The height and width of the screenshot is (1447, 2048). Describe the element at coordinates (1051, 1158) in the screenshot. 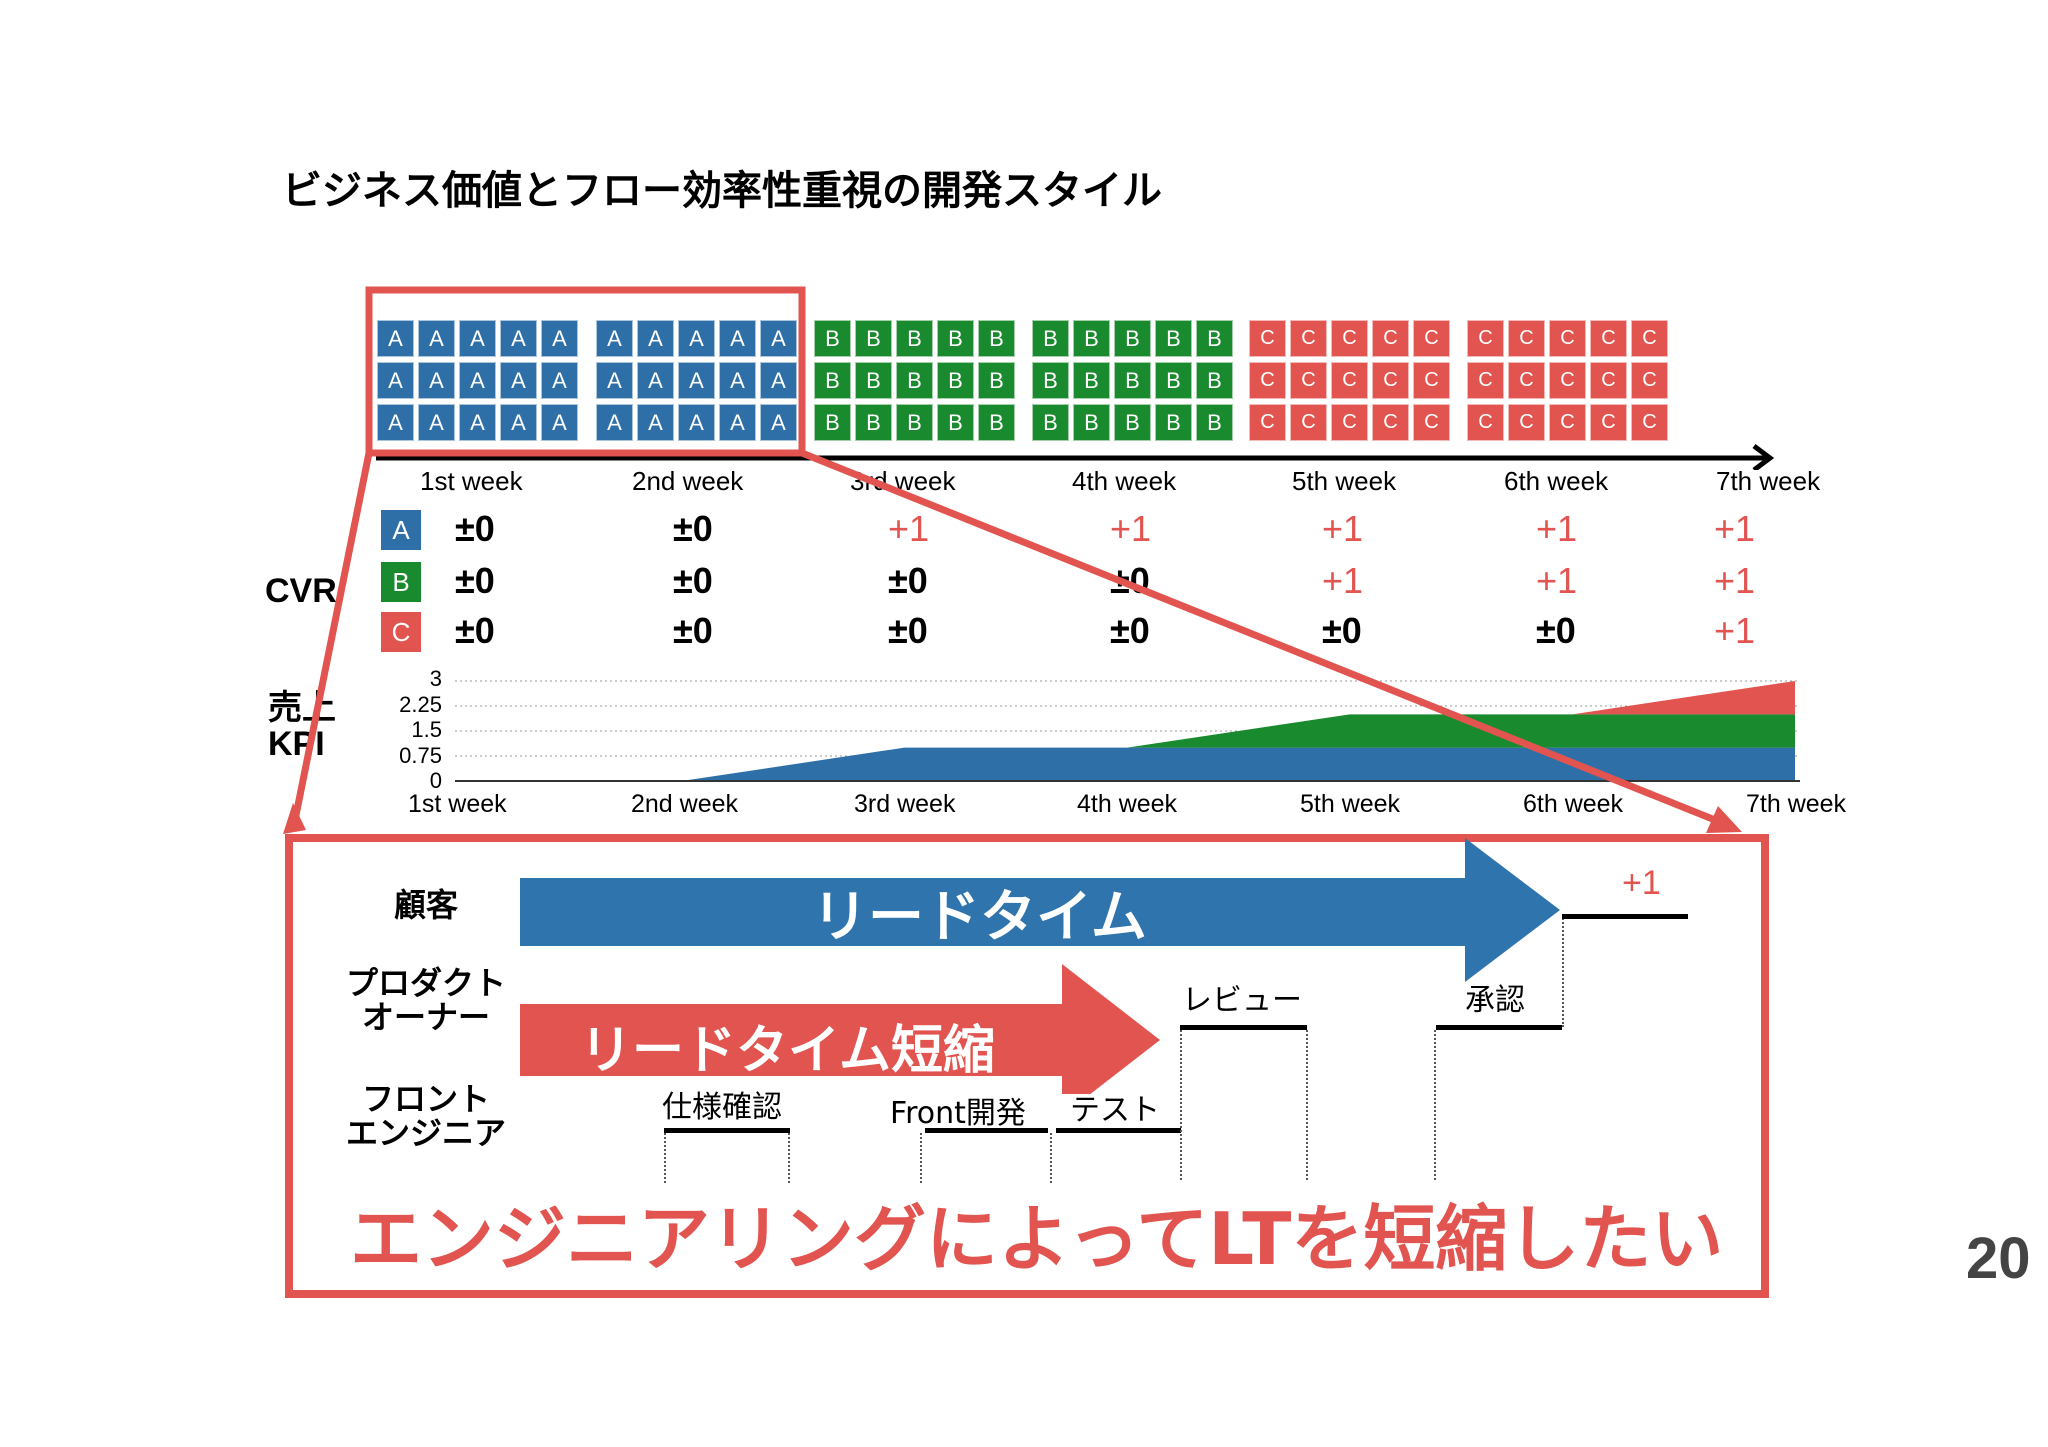

I see `task-test-guide` at that location.